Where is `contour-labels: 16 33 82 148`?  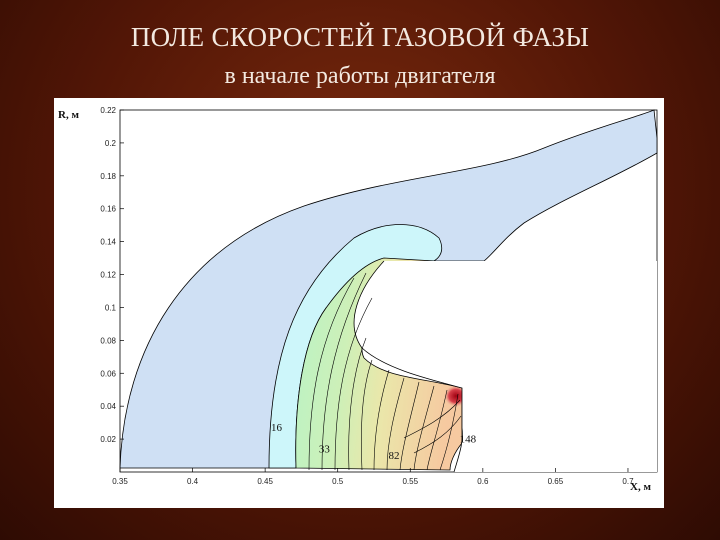 contour-labels: 16 33 82 148 is located at coordinates (374, 442).